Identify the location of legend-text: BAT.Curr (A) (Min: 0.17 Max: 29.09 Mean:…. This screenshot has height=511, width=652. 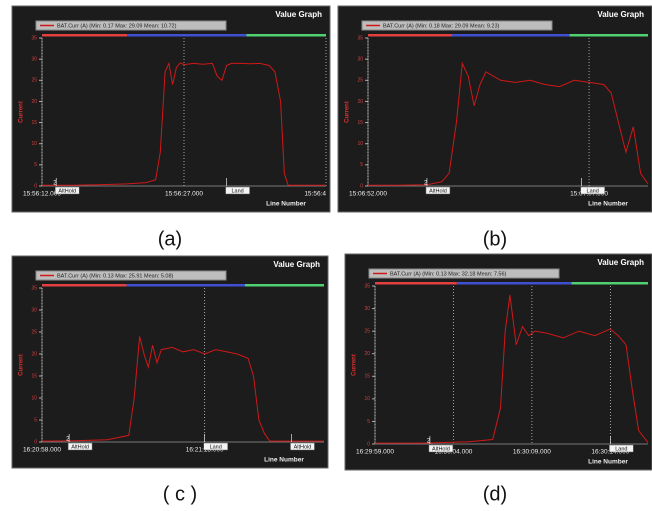
(117, 26).